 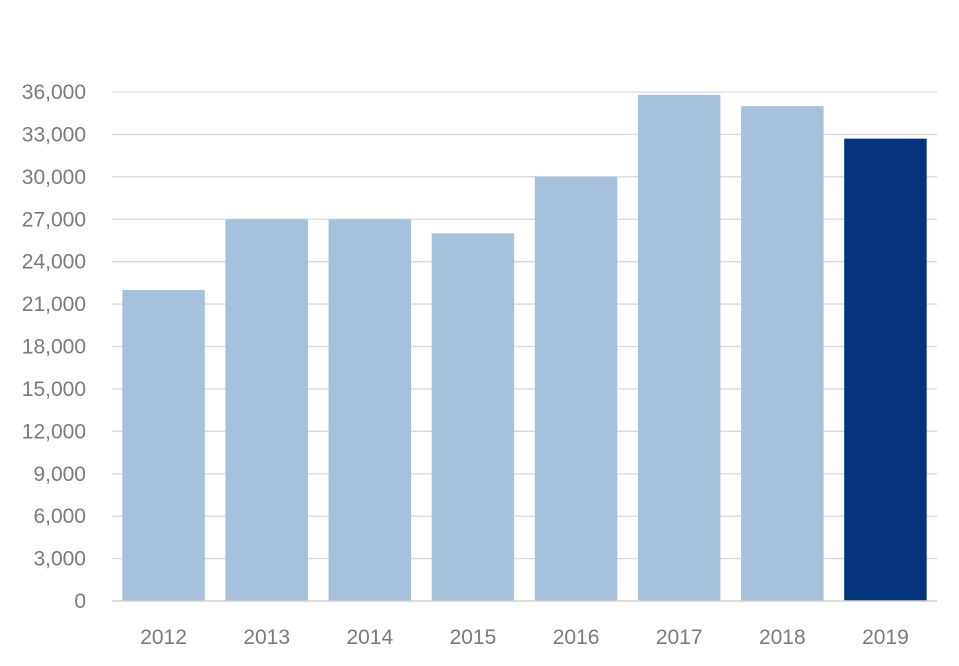 I want to click on bar-2015, so click(x=473, y=417).